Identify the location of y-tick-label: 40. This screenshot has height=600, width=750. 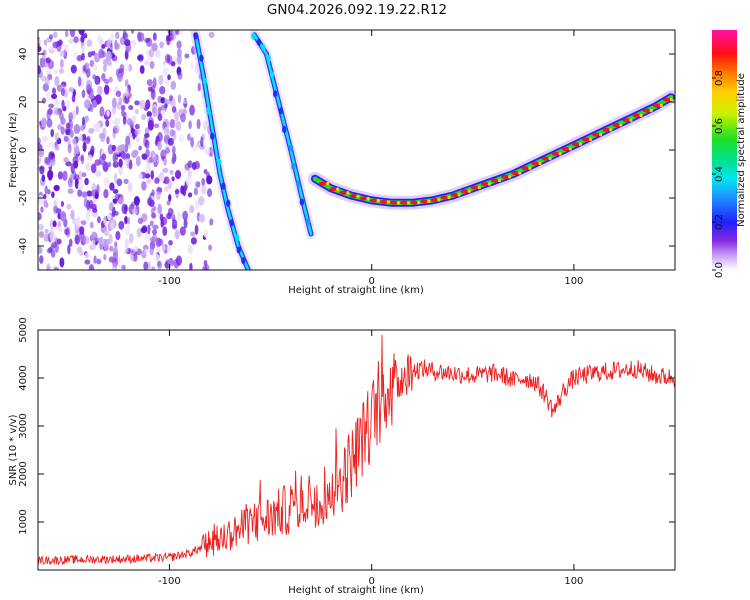
(23, 54).